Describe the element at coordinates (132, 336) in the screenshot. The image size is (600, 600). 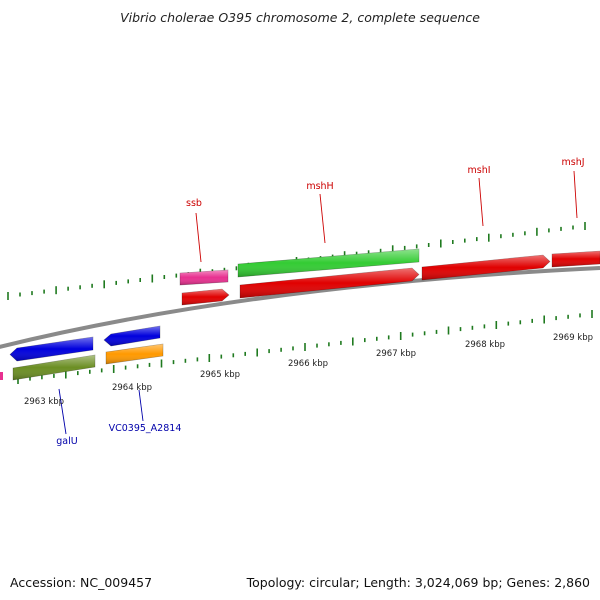
I see `gene-VC0395_A2814` at that location.